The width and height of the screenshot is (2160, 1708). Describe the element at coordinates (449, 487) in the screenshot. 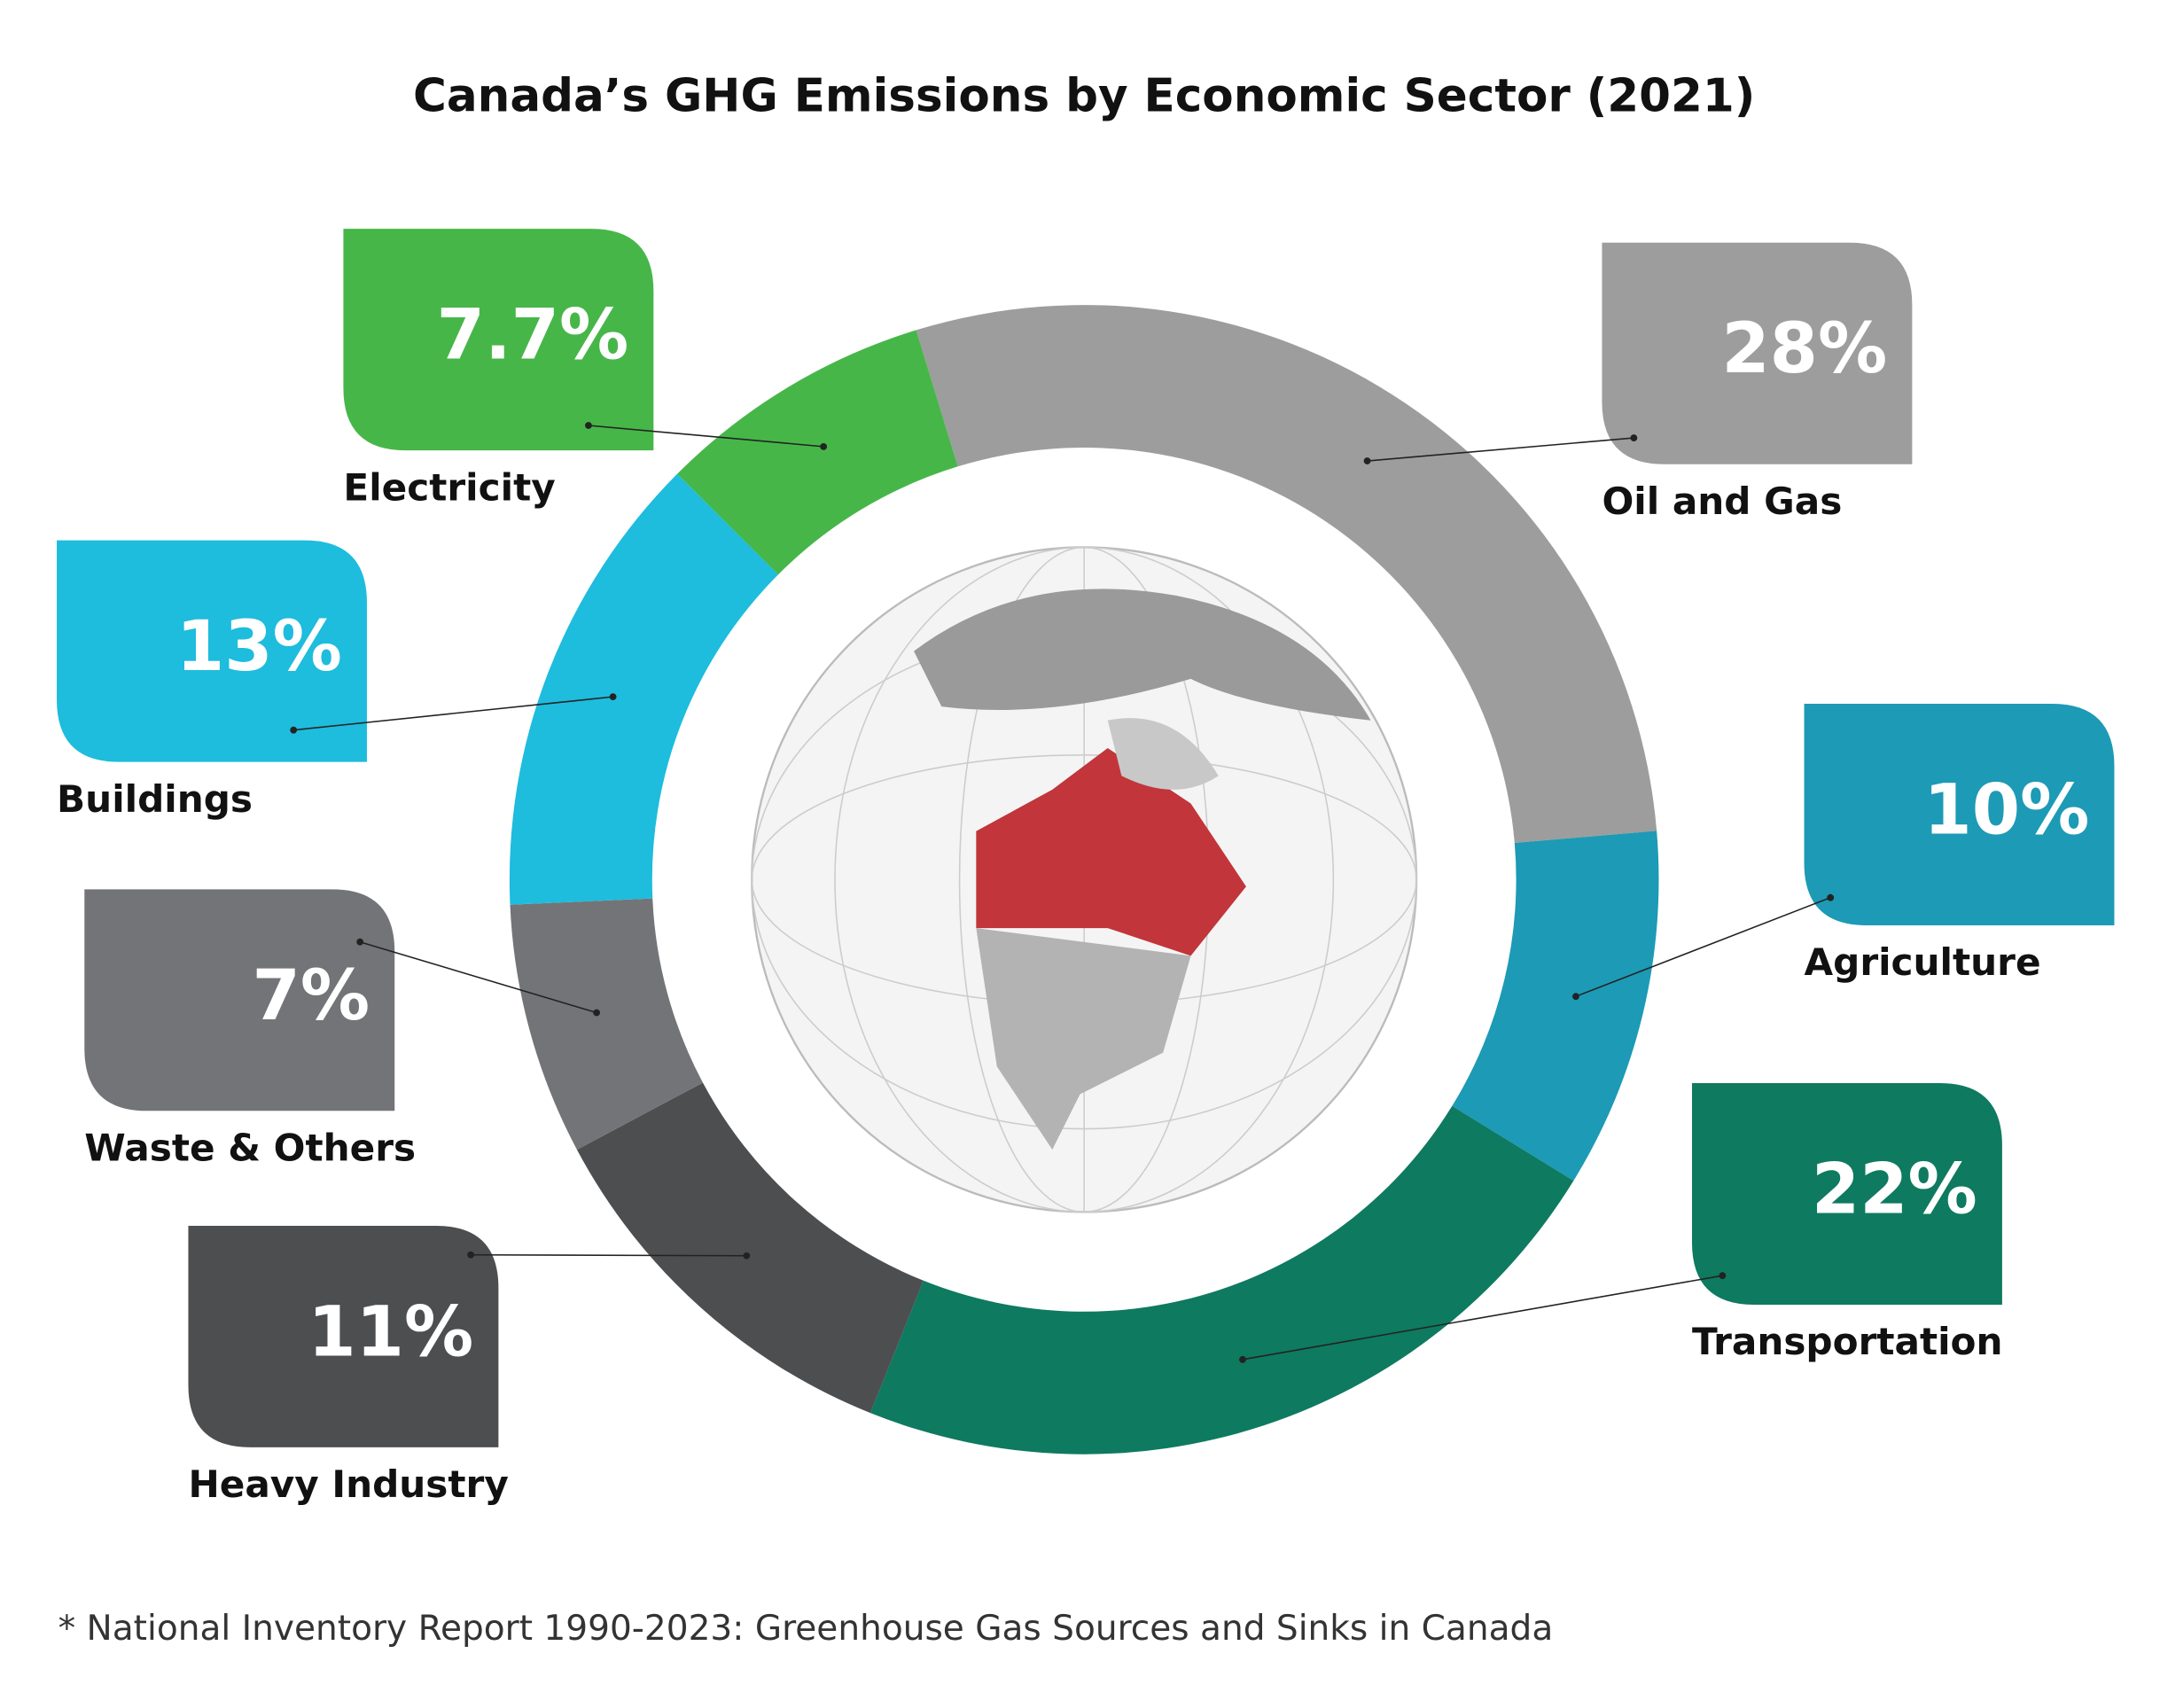

I see `category-label: Electricity` at that location.